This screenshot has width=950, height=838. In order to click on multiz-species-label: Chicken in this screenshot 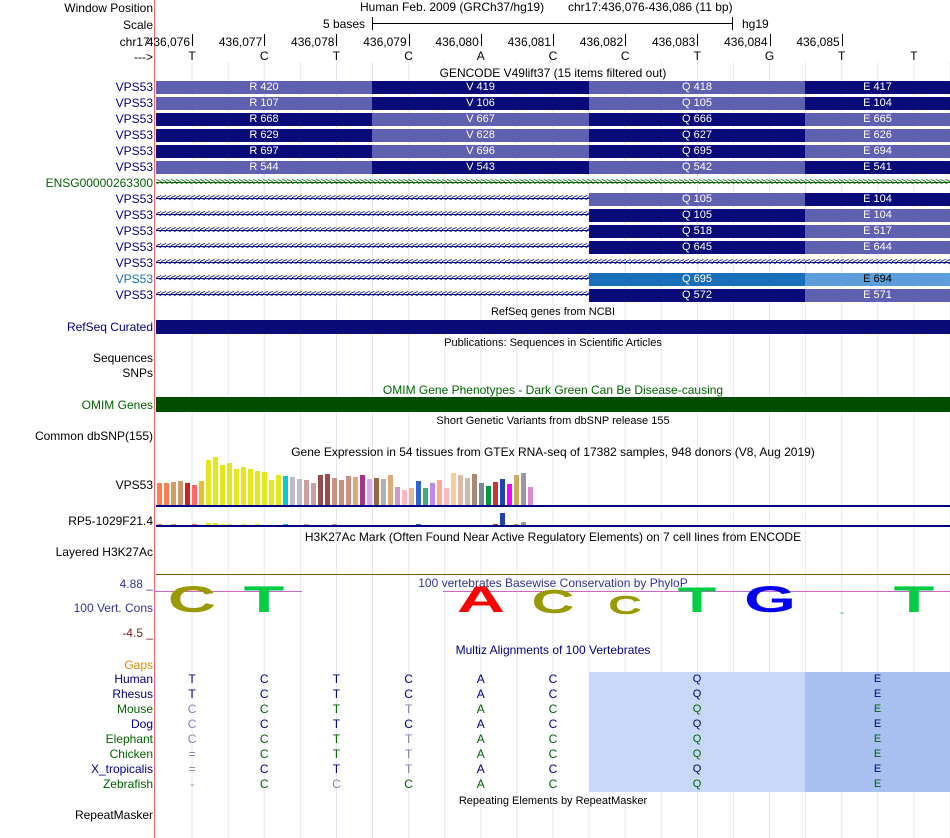, I will do `click(131, 754)`.